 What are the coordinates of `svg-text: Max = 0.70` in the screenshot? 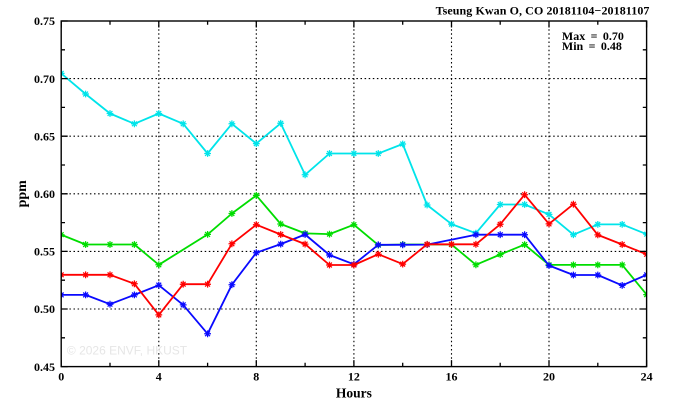 It's located at (593, 36).